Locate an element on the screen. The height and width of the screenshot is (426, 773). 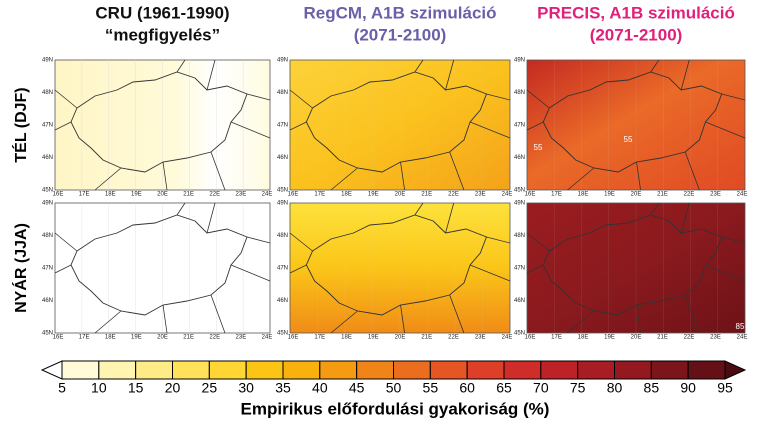
column-title: CRU (1961-1990) is located at coordinates (162, 12).